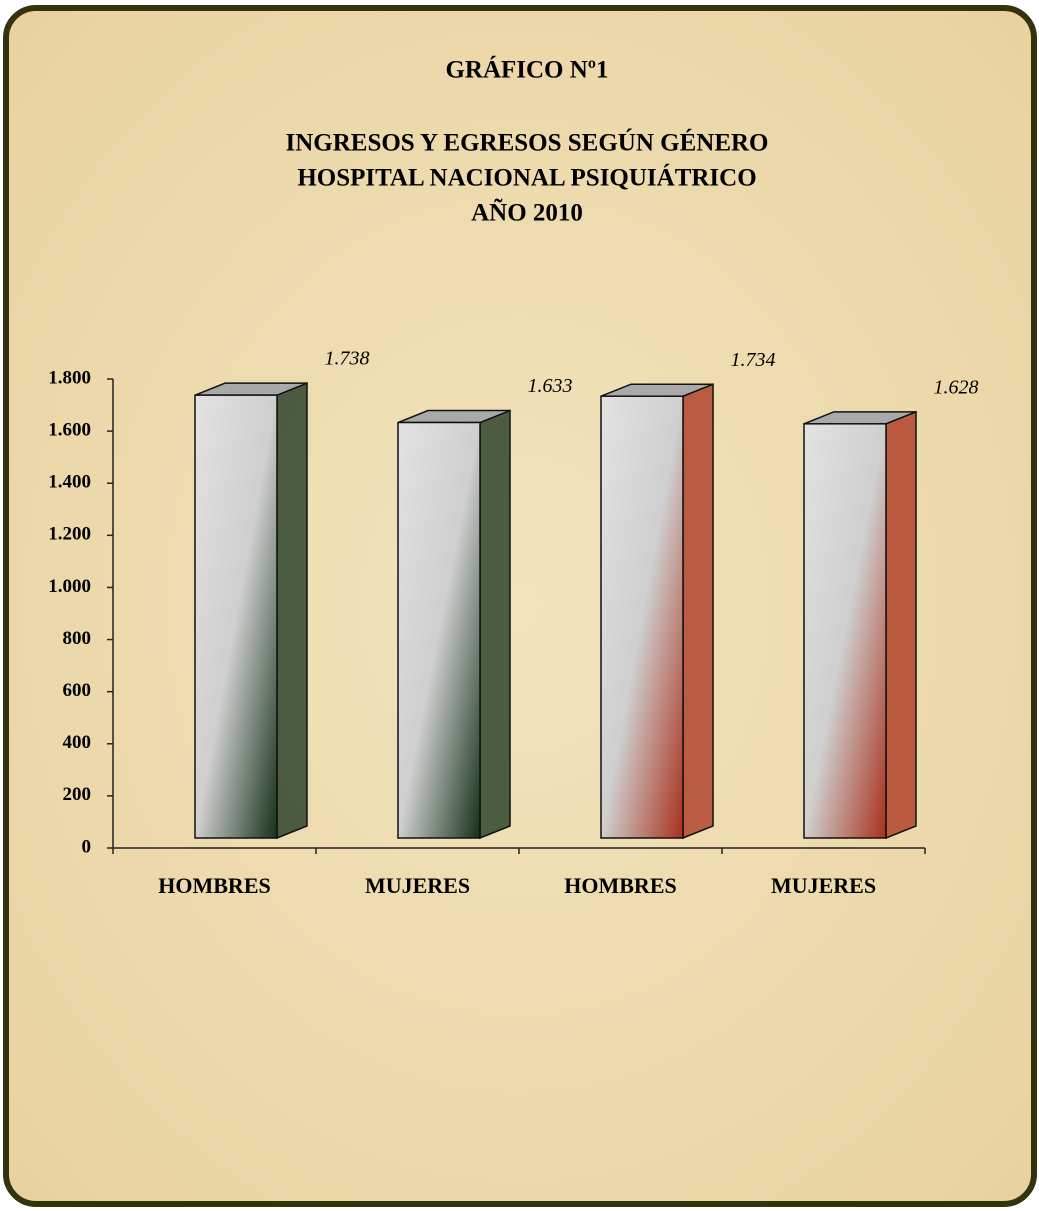 Image resolution: width=1039 pixels, height=1211 pixels. I want to click on chart-subtitle: INGRESOS Y EGRESOS SEGÚN GÉNERO, so click(527, 143).